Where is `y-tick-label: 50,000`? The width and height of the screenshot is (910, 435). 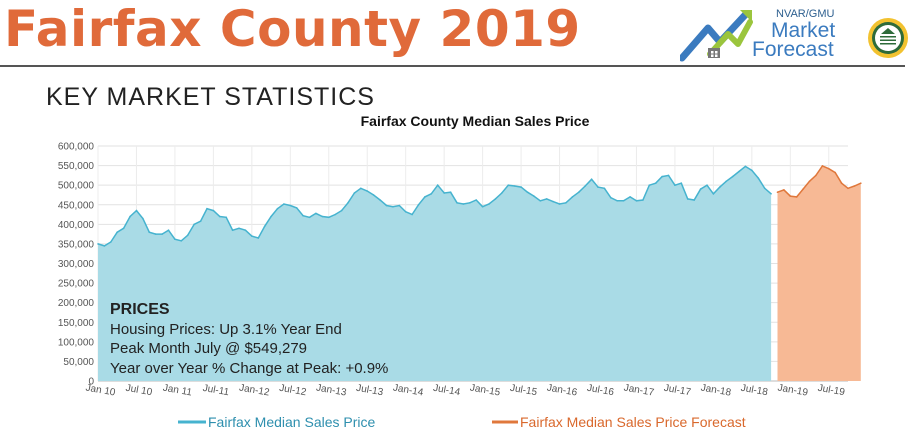 y-tick-label: 50,000 is located at coordinates (78, 362).